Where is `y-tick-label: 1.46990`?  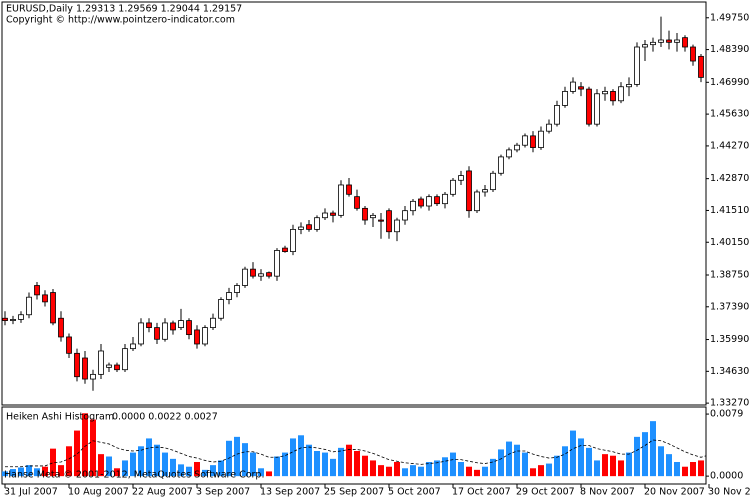 y-tick-label: 1.46990 is located at coordinates (729, 82).